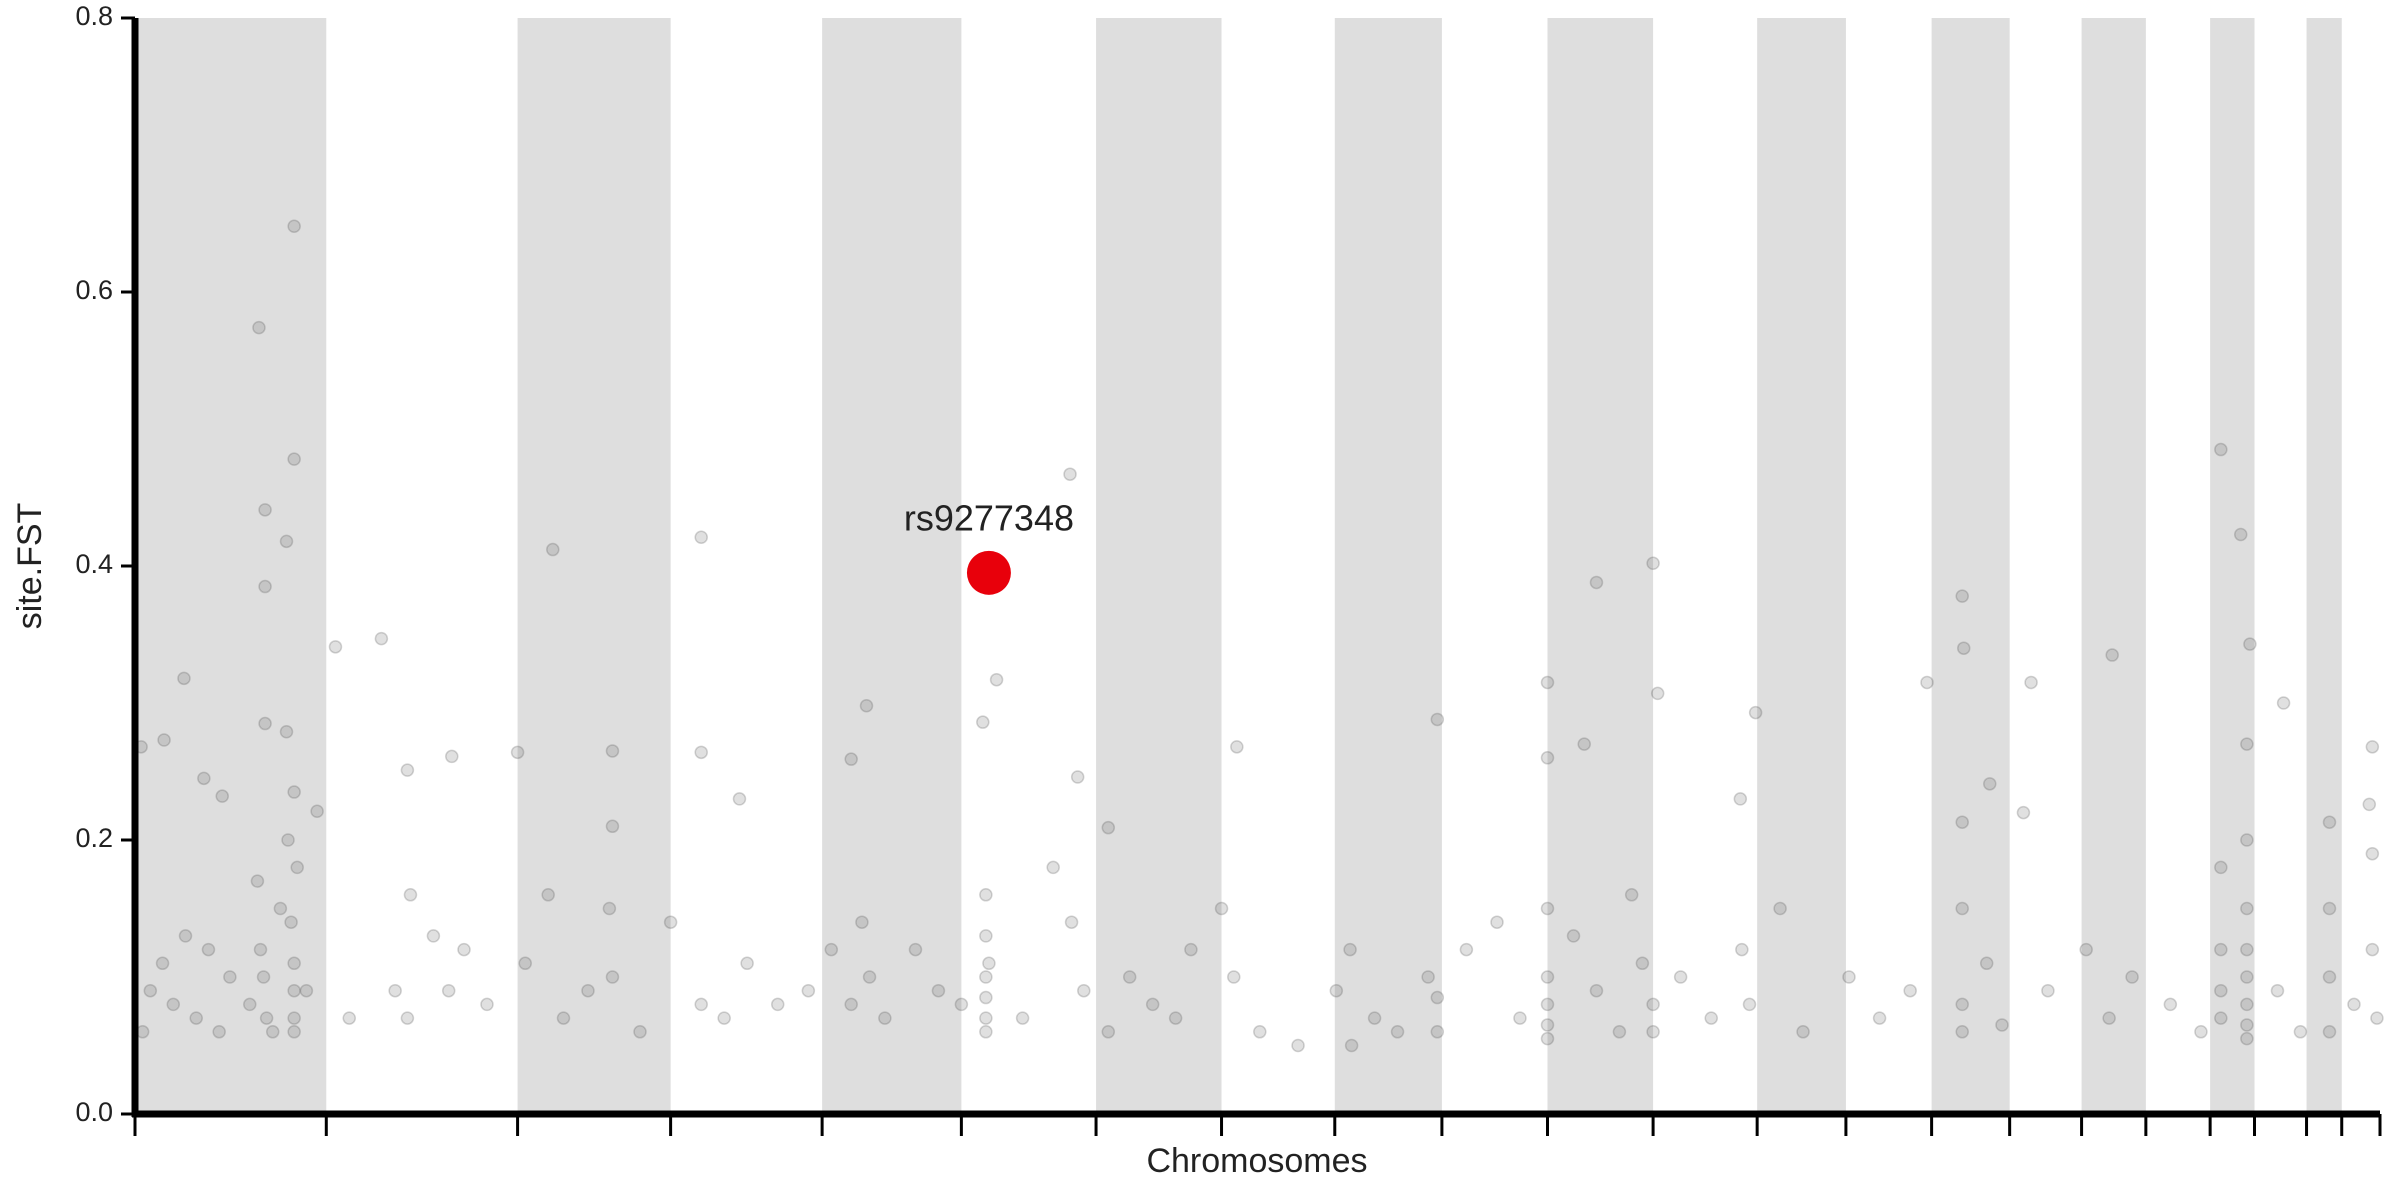 The height and width of the screenshot is (1200, 2400). What do you see at coordinates (30, 566) in the screenshot?
I see `y-axis-label: site.FST` at bounding box center [30, 566].